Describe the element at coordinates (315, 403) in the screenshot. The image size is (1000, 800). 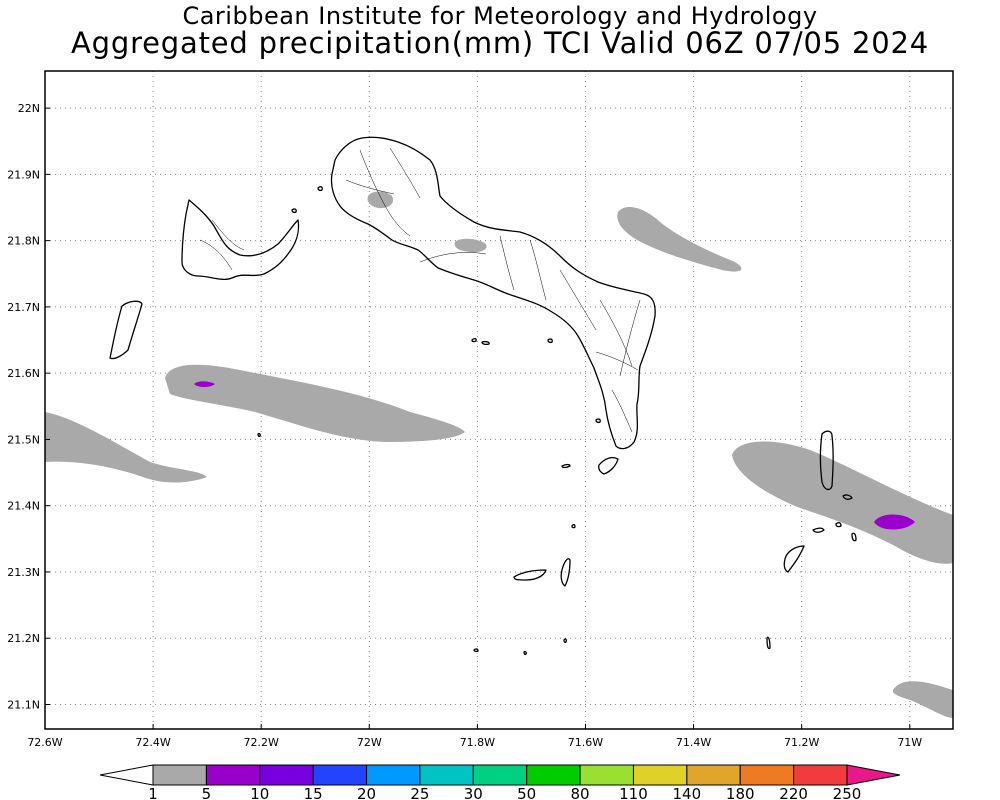
I see `rain-band-west-central` at that location.